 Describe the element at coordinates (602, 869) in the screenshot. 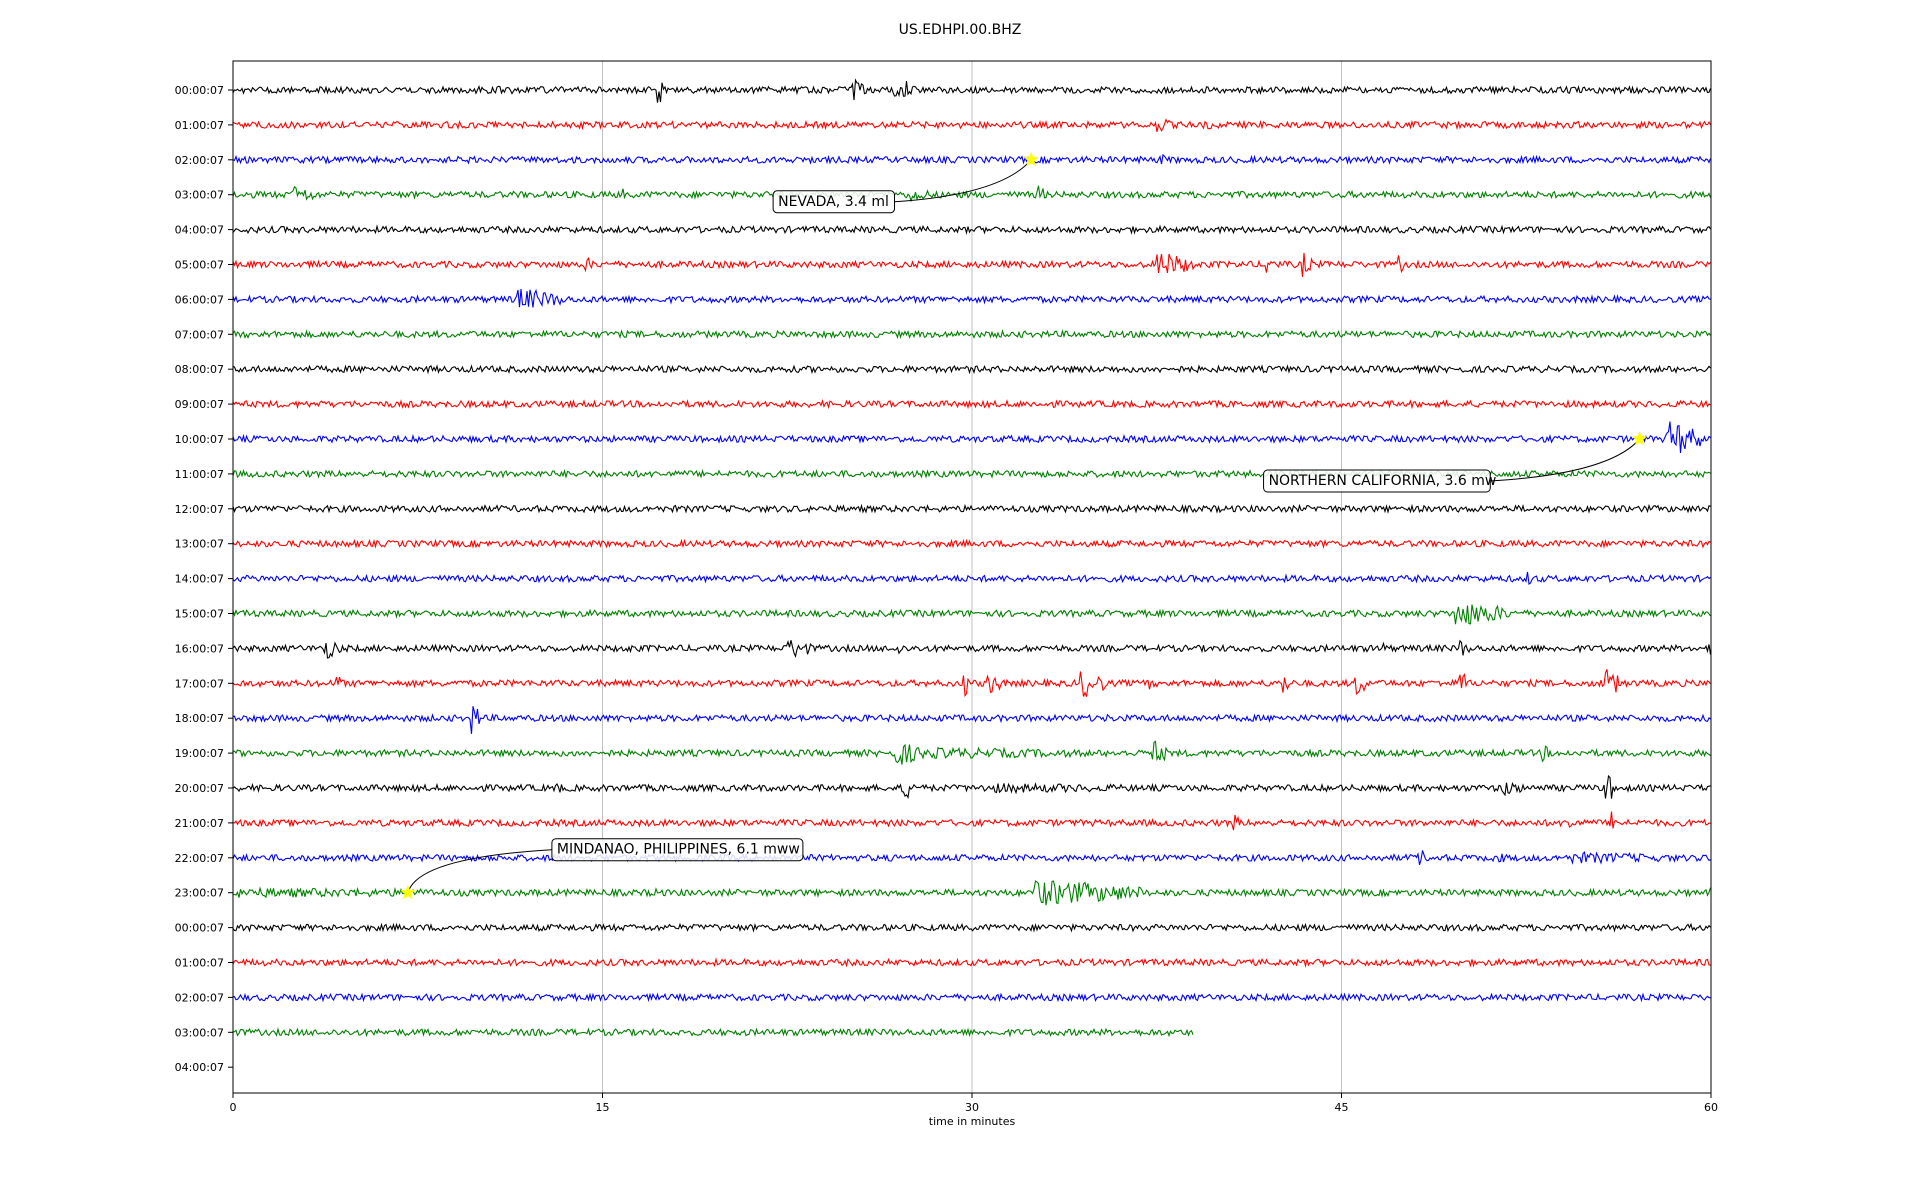

I see `event-annotation: MINDANAO, PHILIPPINES, 6.1 mww` at that location.